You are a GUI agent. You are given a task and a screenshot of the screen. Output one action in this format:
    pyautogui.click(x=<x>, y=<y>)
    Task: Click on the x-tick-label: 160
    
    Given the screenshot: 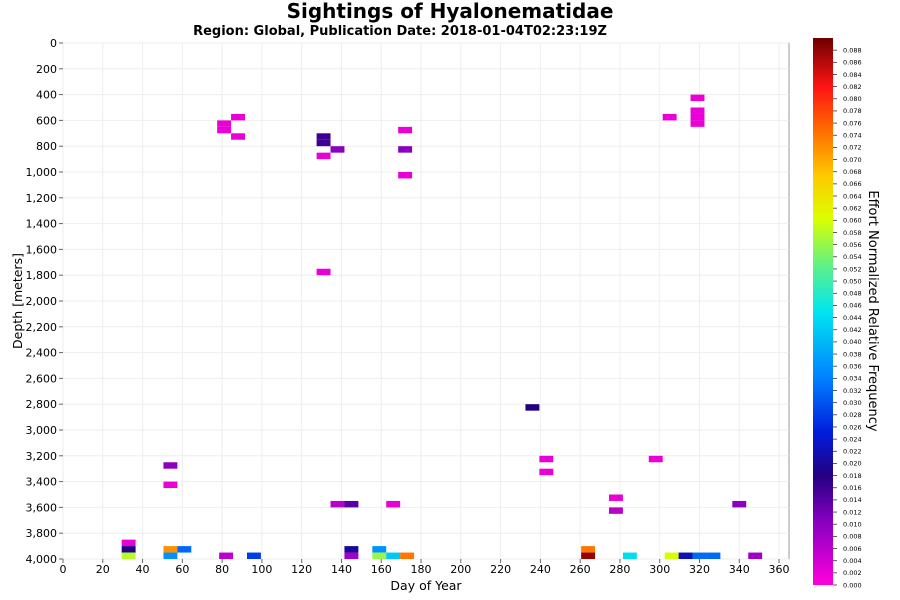 What is the action you would take?
    pyautogui.click(x=381, y=569)
    